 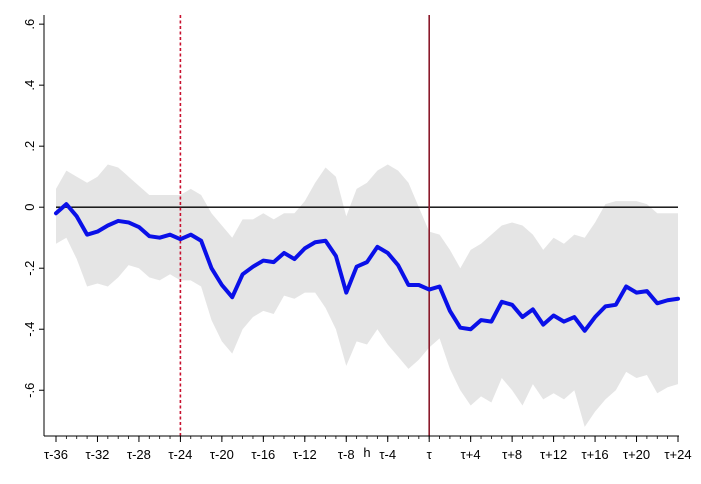 What do you see at coordinates (471, 454) in the screenshot?
I see `x-tick-label: τ+4` at bounding box center [471, 454].